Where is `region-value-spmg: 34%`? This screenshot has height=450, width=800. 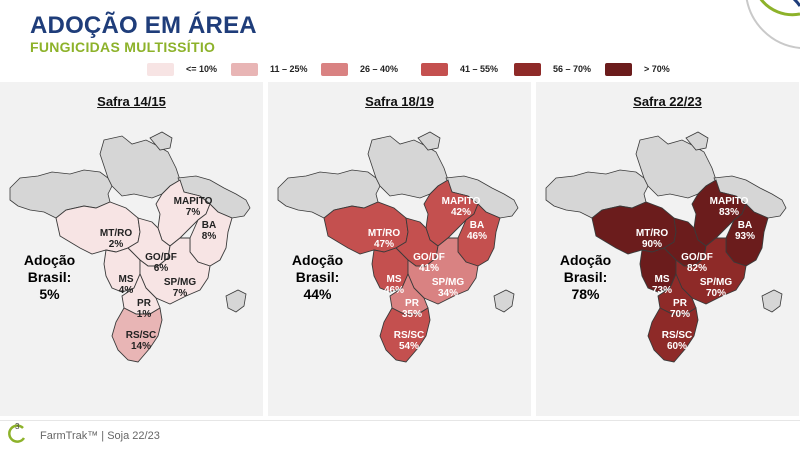 region-value-spmg: 34% is located at coordinates (448, 293).